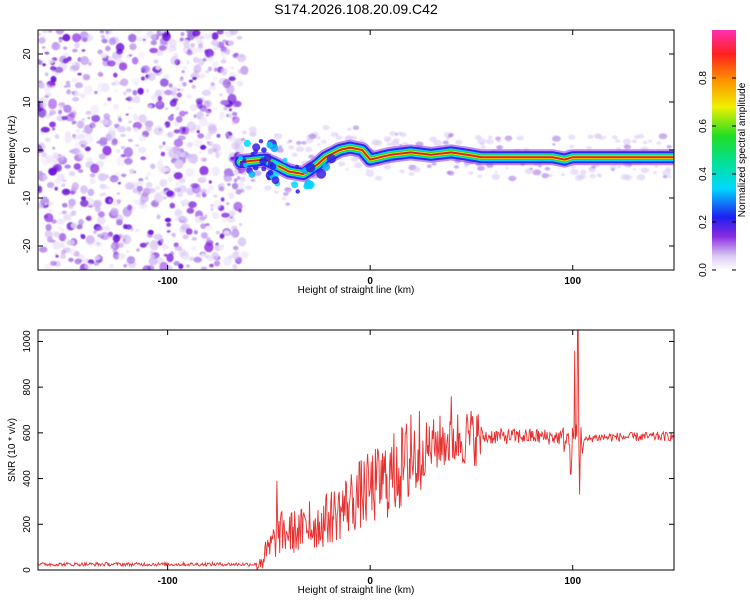 The width and height of the screenshot is (750, 600). I want to click on snr-y-tick-label-3: 600, so click(27, 432).